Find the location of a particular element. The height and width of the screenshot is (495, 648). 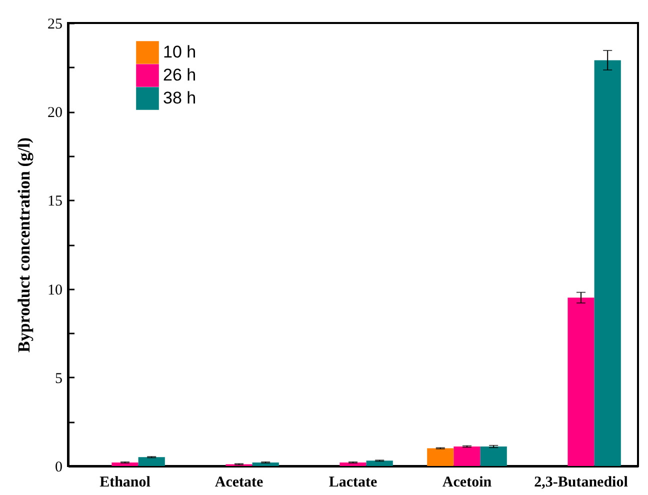

y-tick-label: 25 is located at coordinates (55, 24).